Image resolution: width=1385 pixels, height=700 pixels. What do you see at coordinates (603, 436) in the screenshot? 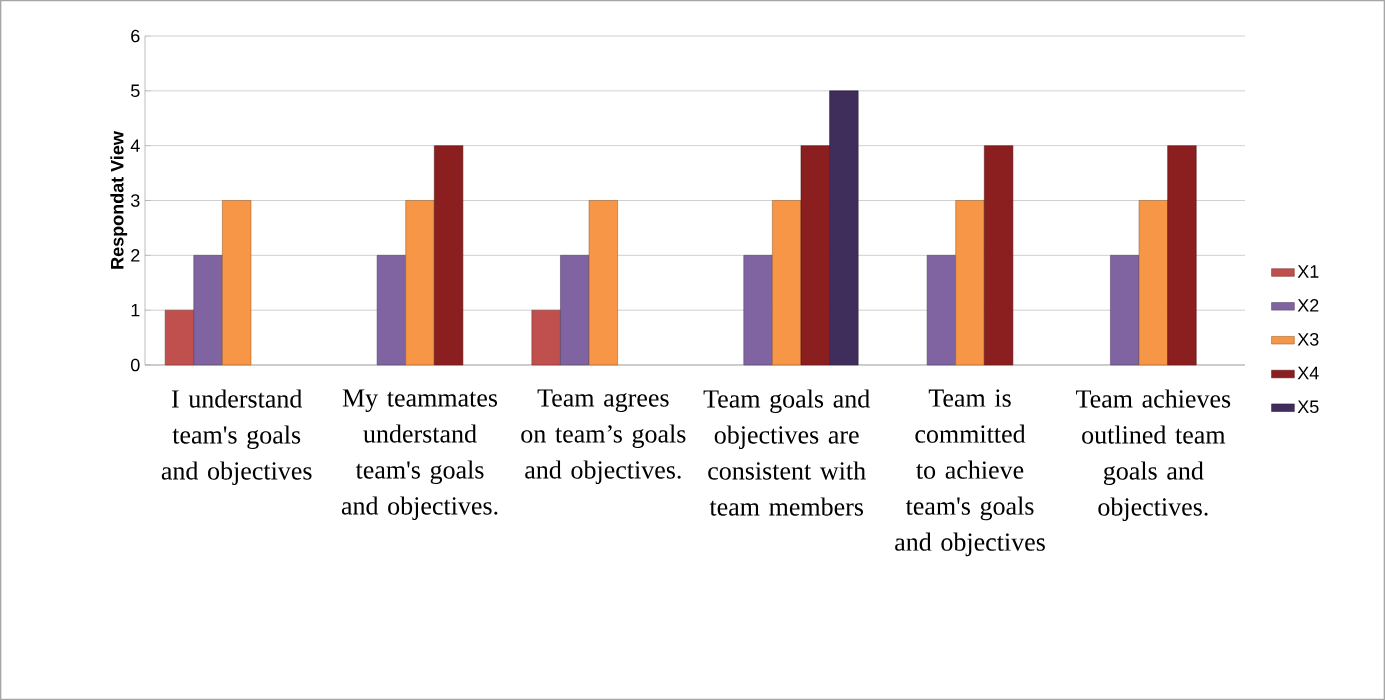
I see `x-tick-label: Team agrees on team’s goals and objectives.` at bounding box center [603, 436].